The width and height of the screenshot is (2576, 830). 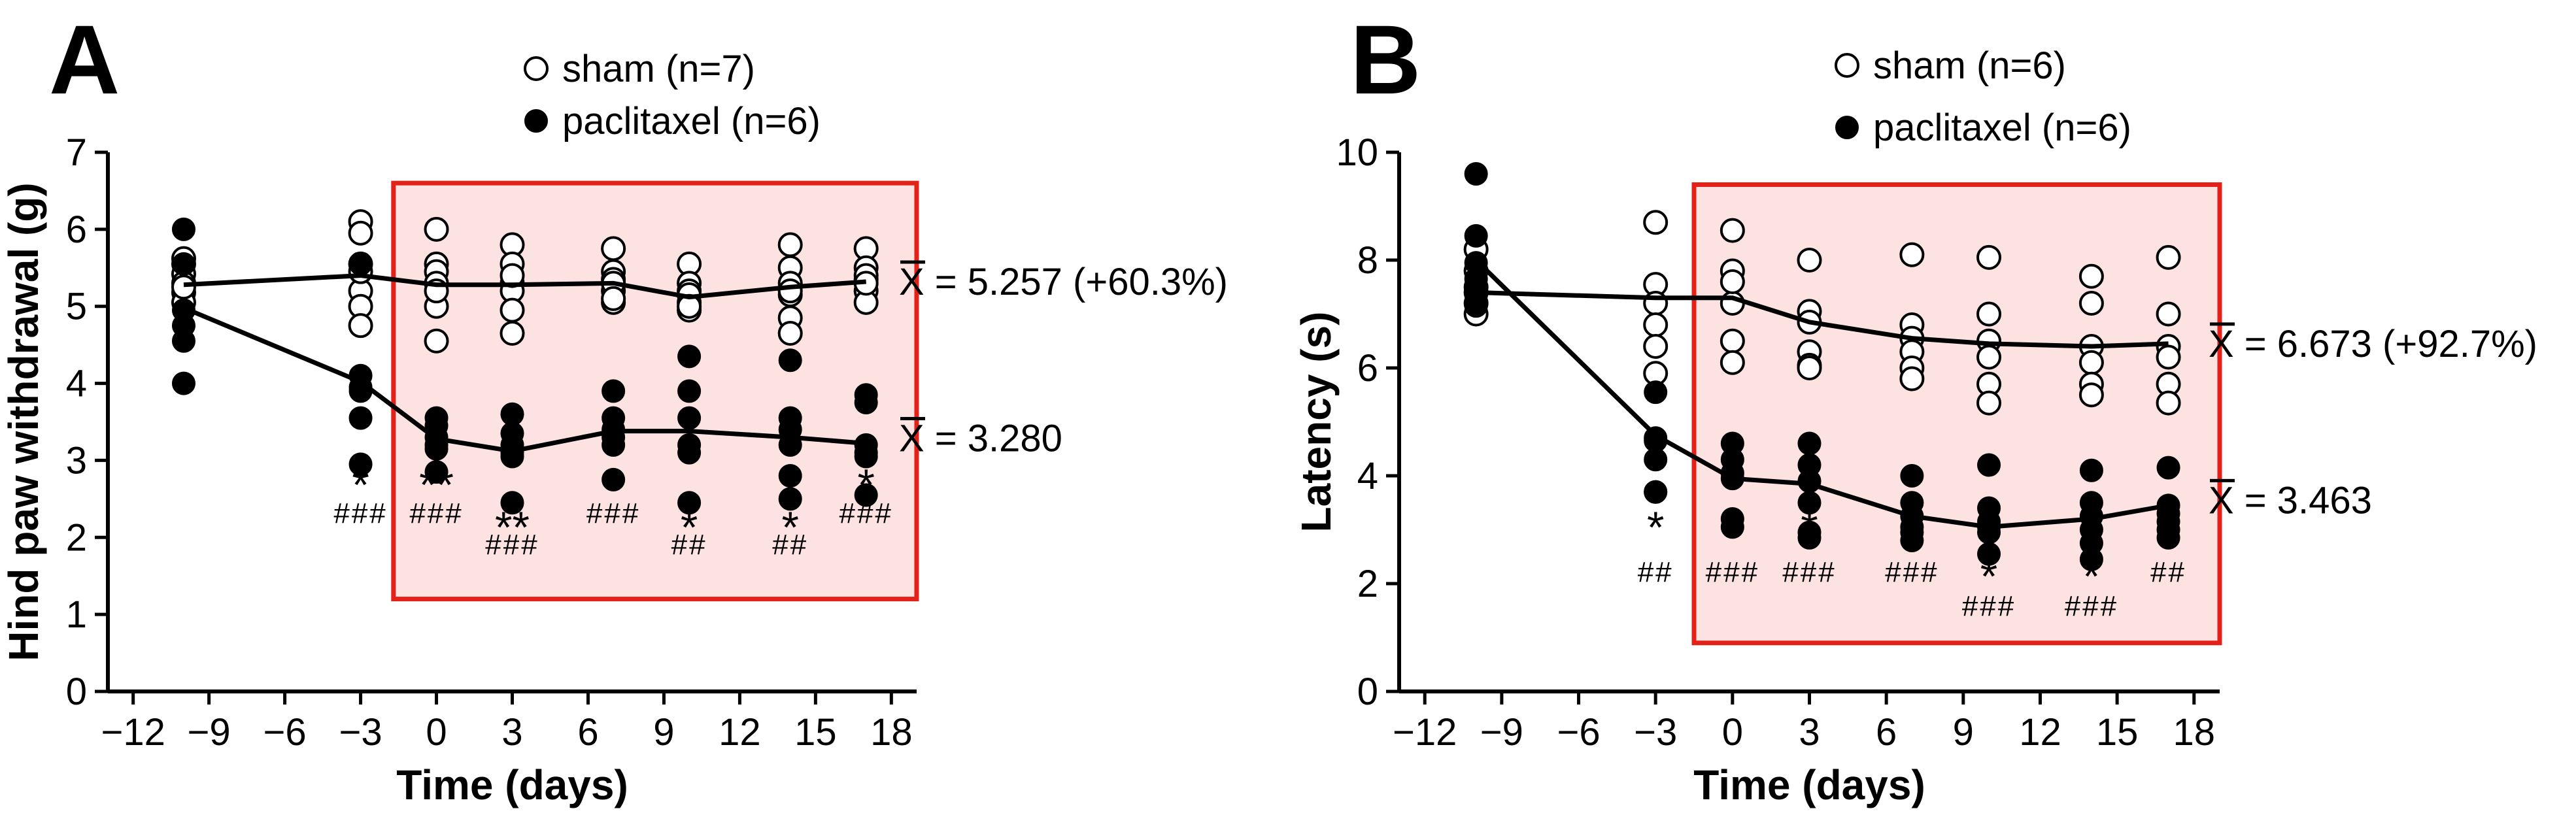 What do you see at coordinates (980, 439) in the screenshot?
I see `paclitaxel-mean-label: X = 3.280` at bounding box center [980, 439].